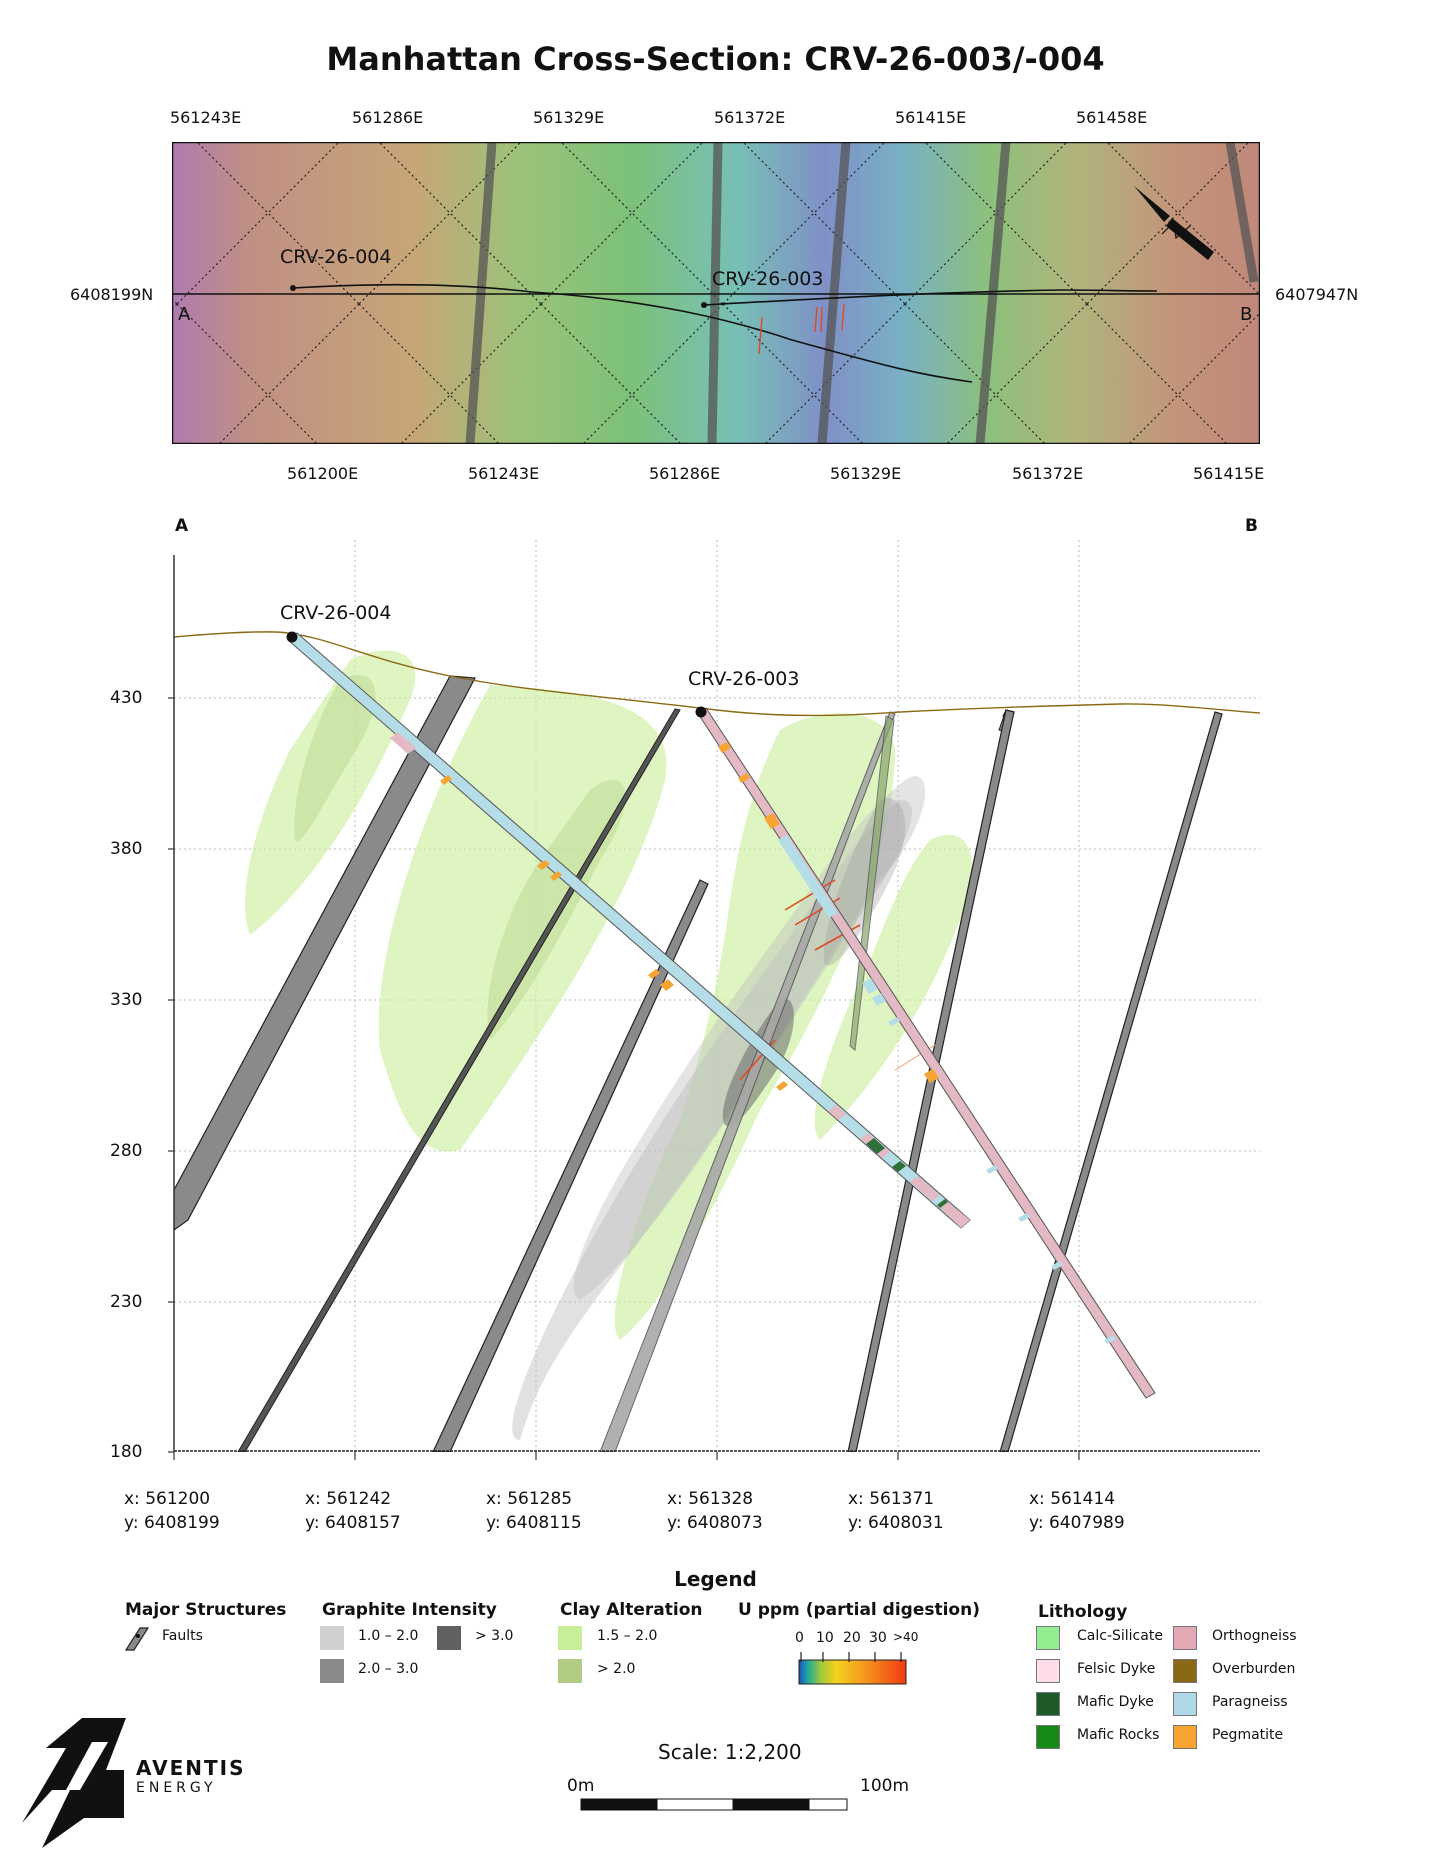 This screenshot has height=1852, width=1431. I want to click on lith-label: Felsic Dyke, so click(1116, 1669).